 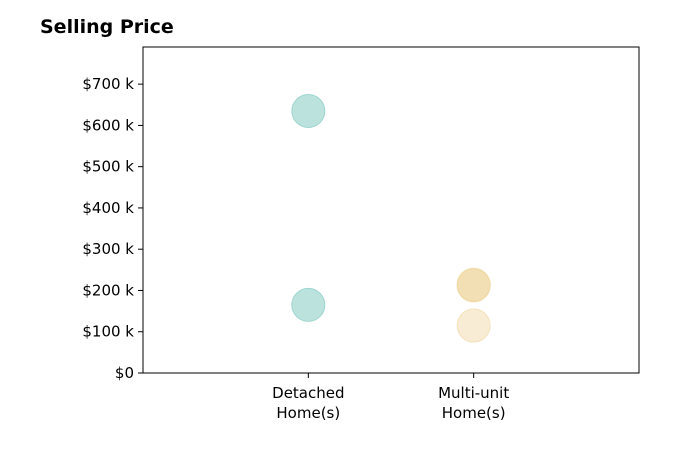 I want to click on y-tick-label: $600 k, so click(x=108, y=125).